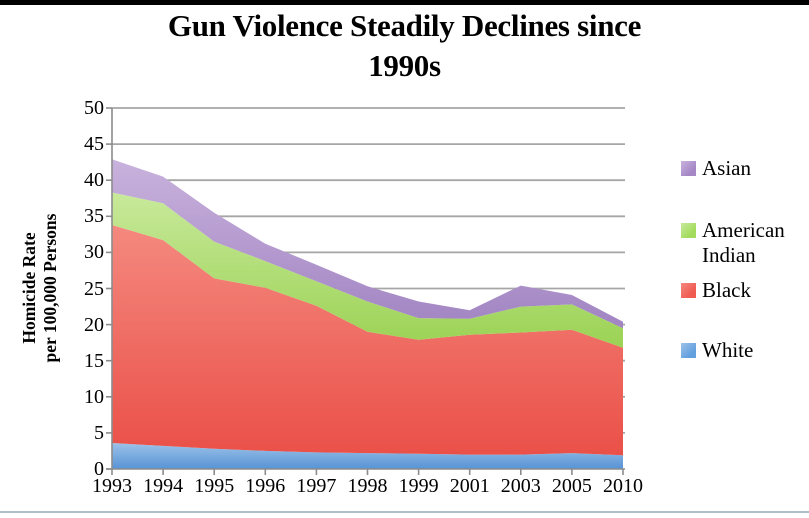  What do you see at coordinates (94, 180) in the screenshot?
I see `y-axis-tick-label: 40` at bounding box center [94, 180].